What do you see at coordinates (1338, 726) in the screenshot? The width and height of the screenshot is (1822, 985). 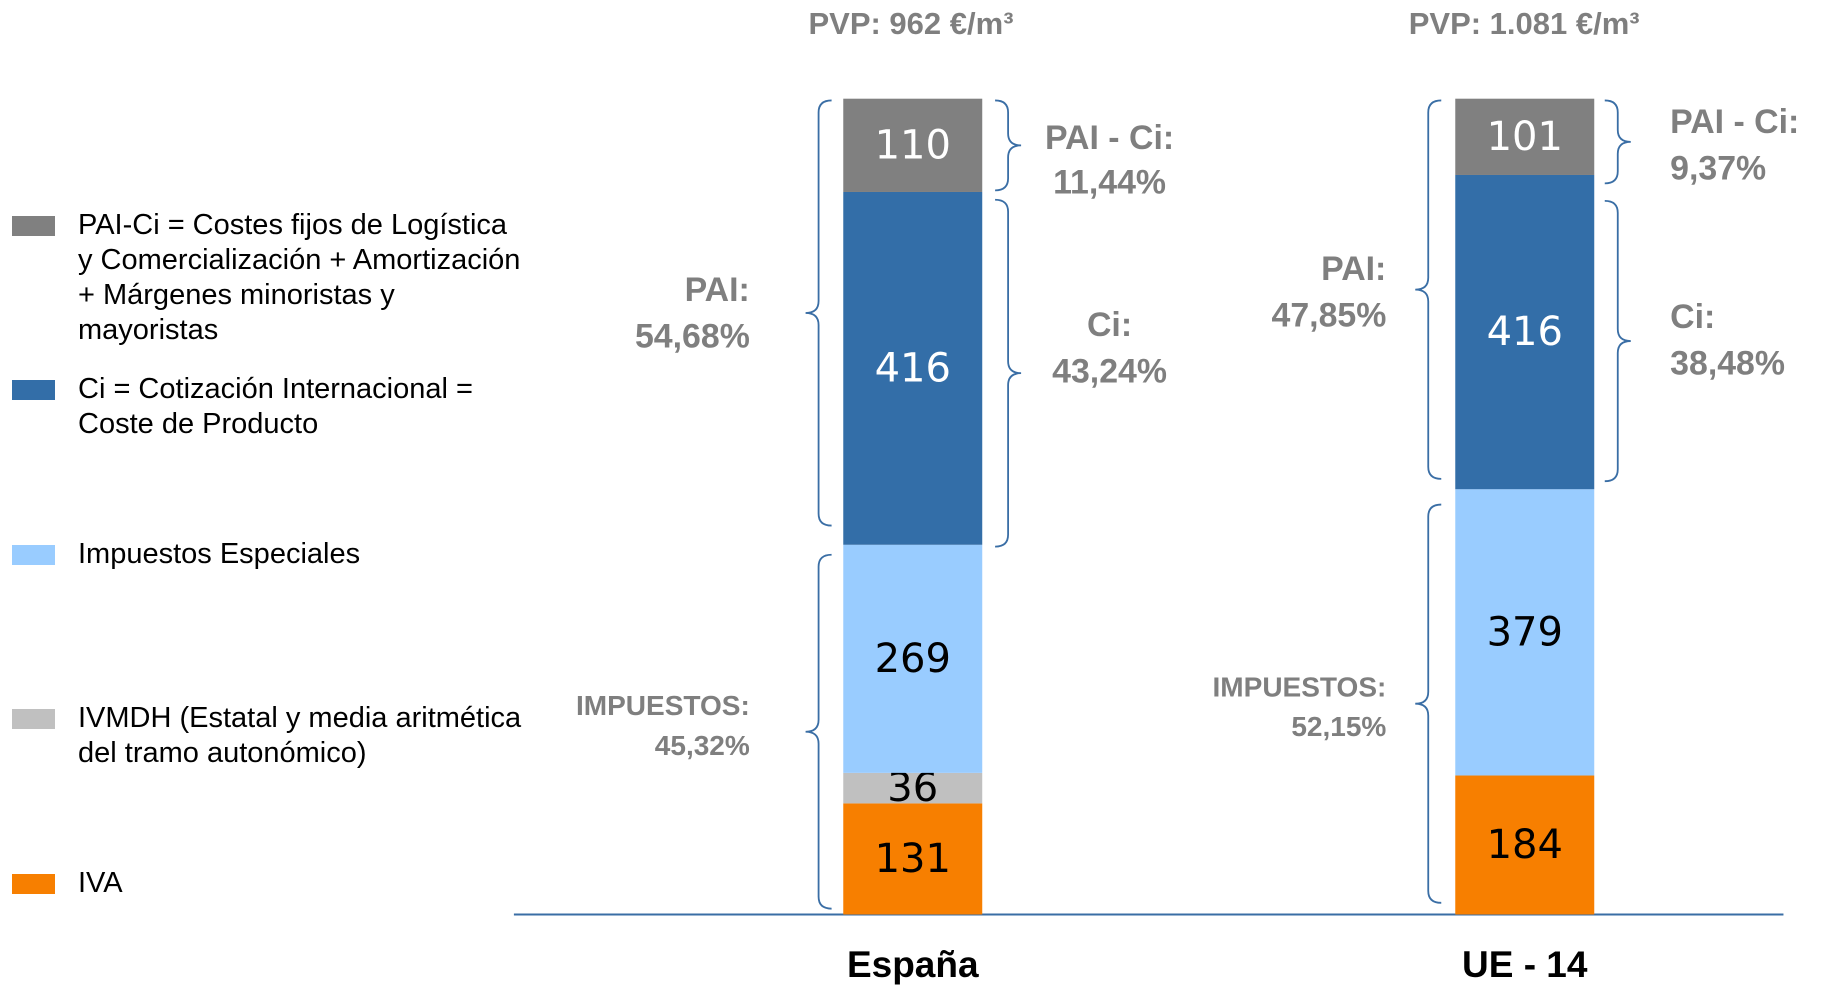 I see `bracket-label: 52,15%` at bounding box center [1338, 726].